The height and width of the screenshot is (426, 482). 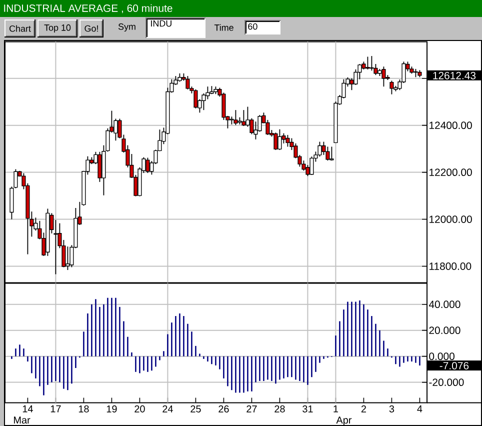 What do you see at coordinates (111, 408) in the screenshot?
I see `x-tick-label: 19` at bounding box center [111, 408].